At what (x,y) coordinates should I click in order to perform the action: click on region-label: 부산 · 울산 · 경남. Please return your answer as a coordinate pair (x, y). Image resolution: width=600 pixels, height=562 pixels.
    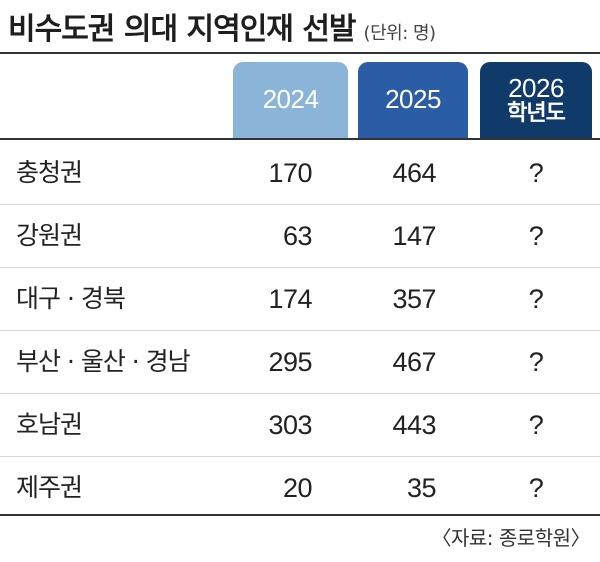
    Looking at the image, I should click on (103, 361).